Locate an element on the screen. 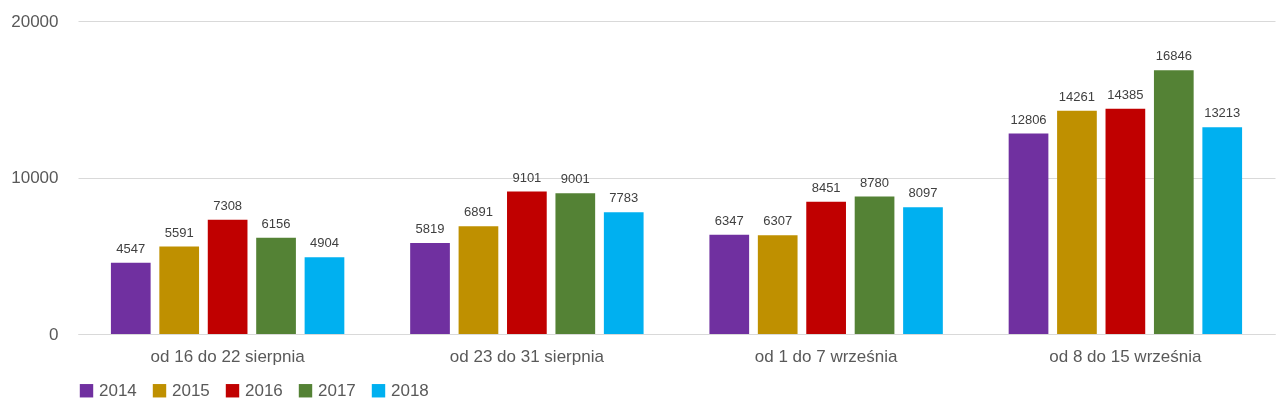  data-label: 7783 is located at coordinates (624, 198).